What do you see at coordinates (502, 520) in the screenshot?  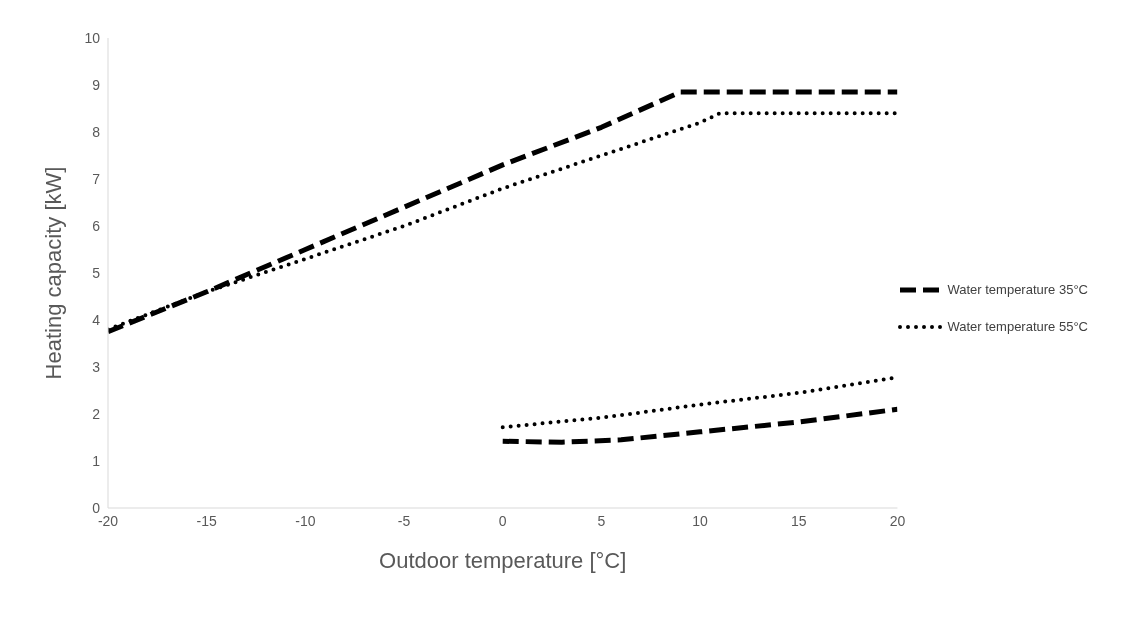 I see `x-tick-label: 0` at bounding box center [502, 520].